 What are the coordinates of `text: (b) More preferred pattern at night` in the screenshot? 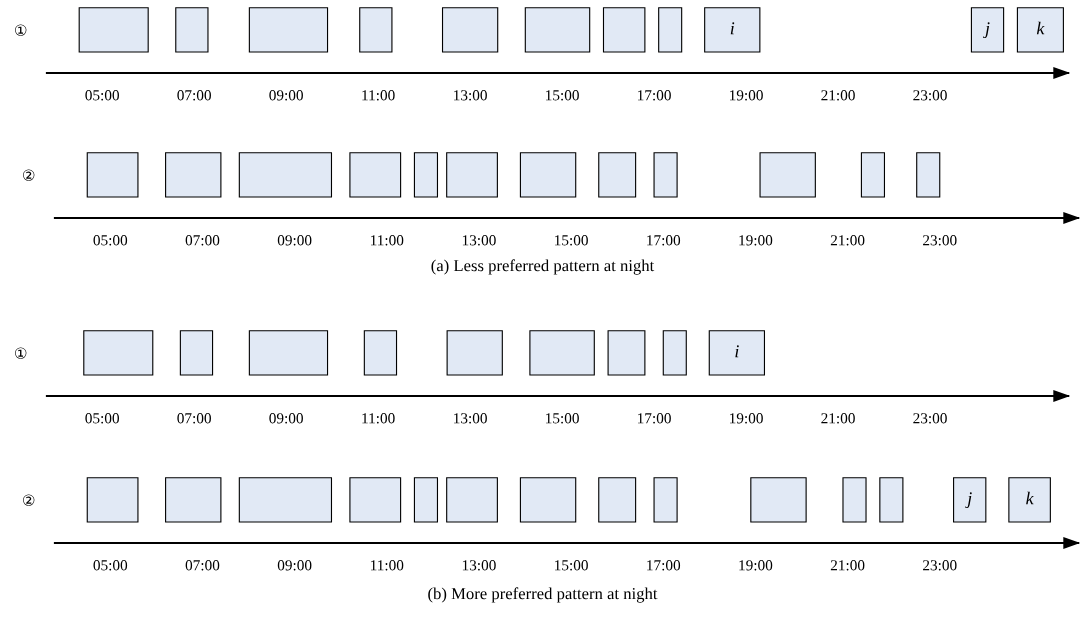 It's located at (543, 595).